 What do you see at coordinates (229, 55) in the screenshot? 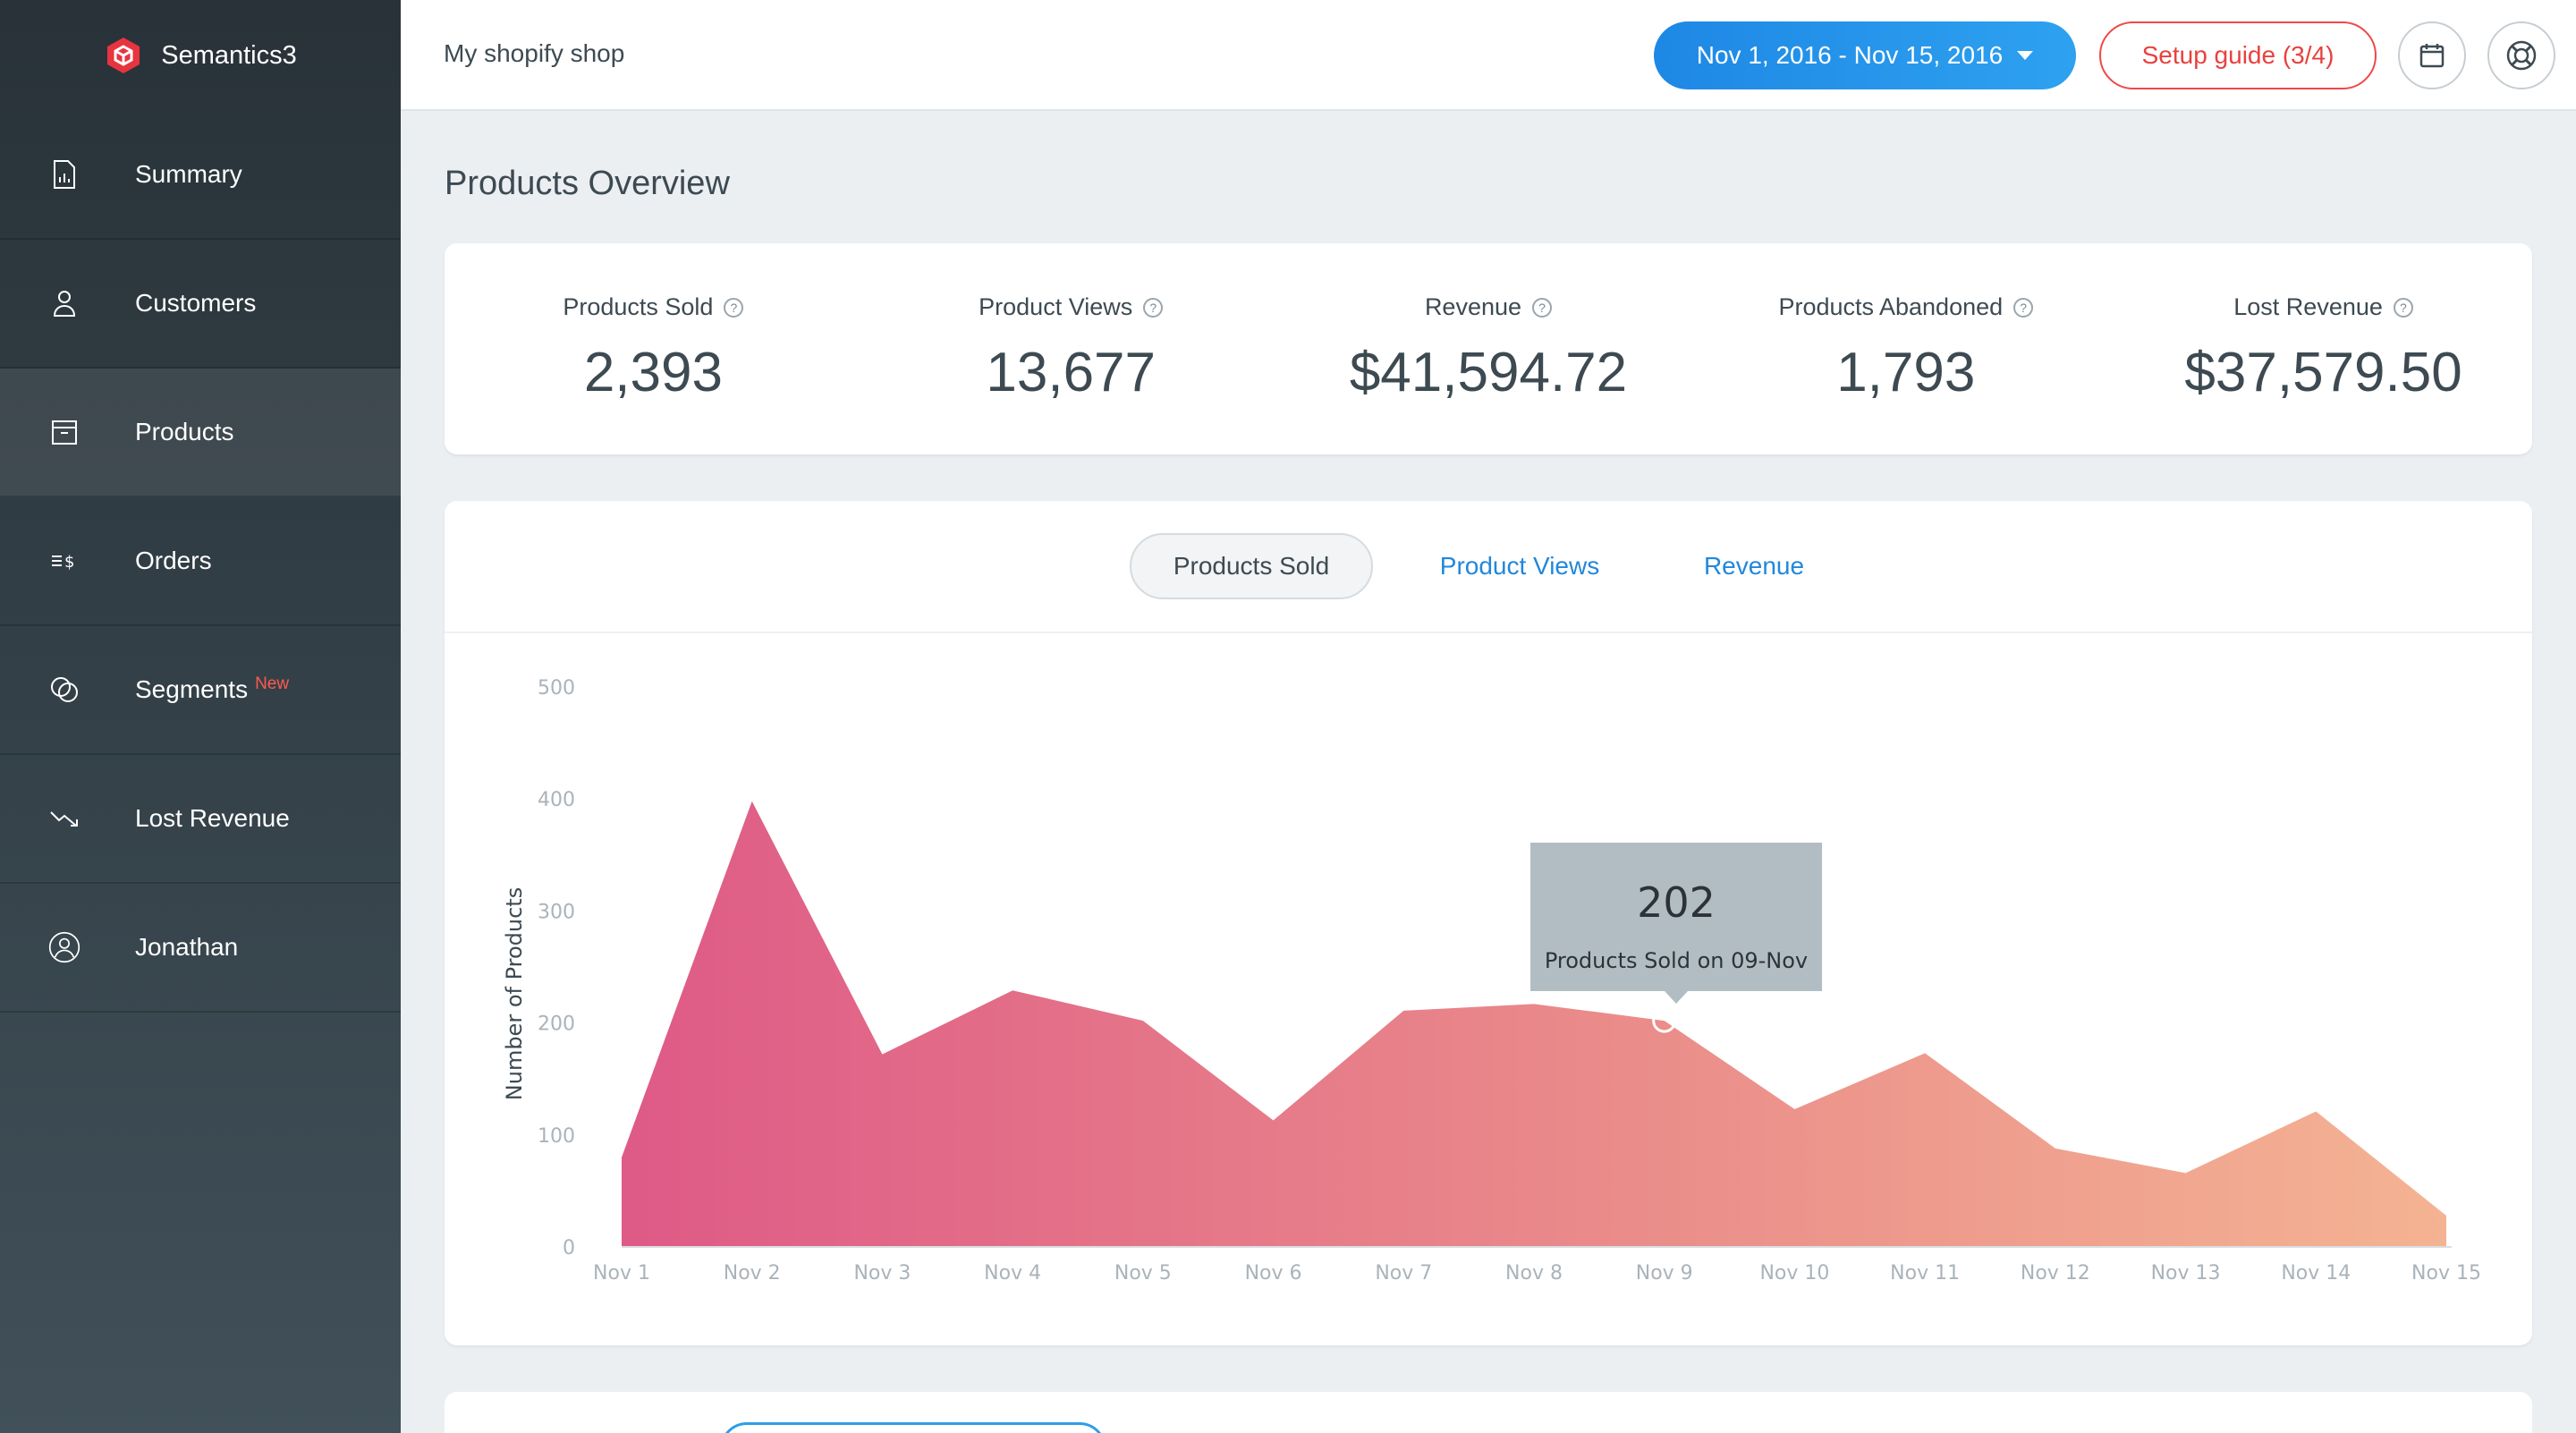
I see `brand-name: Semantics3` at bounding box center [229, 55].